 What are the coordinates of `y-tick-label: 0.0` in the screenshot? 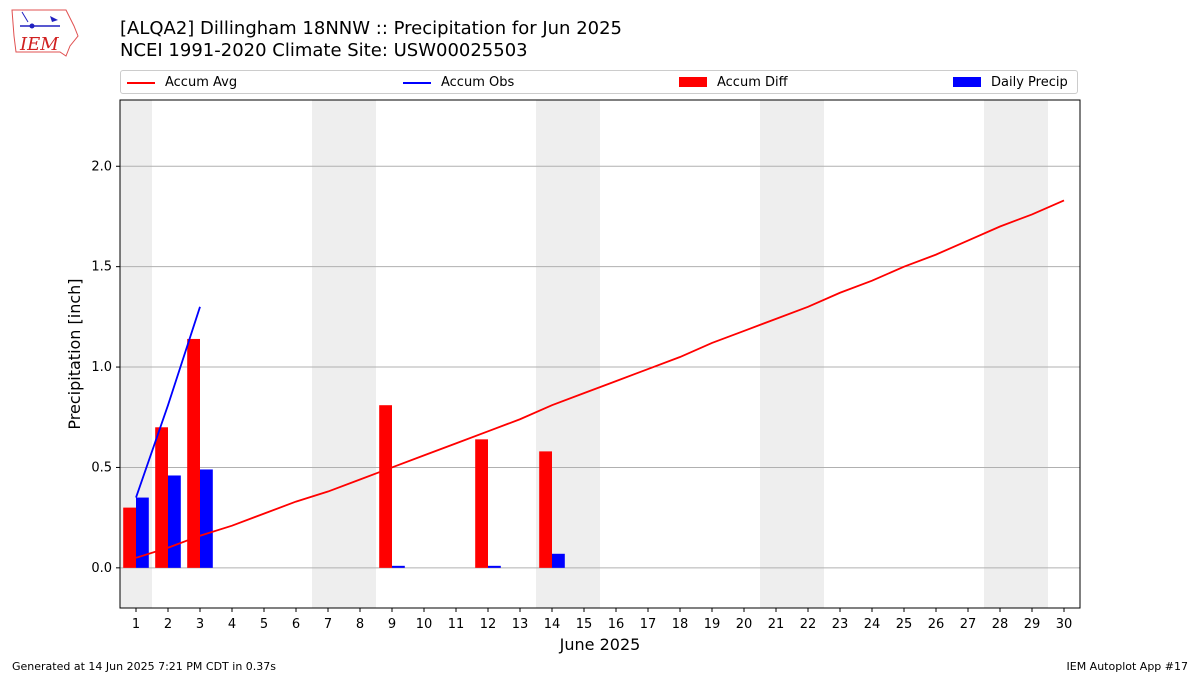 It's located at (101, 568).